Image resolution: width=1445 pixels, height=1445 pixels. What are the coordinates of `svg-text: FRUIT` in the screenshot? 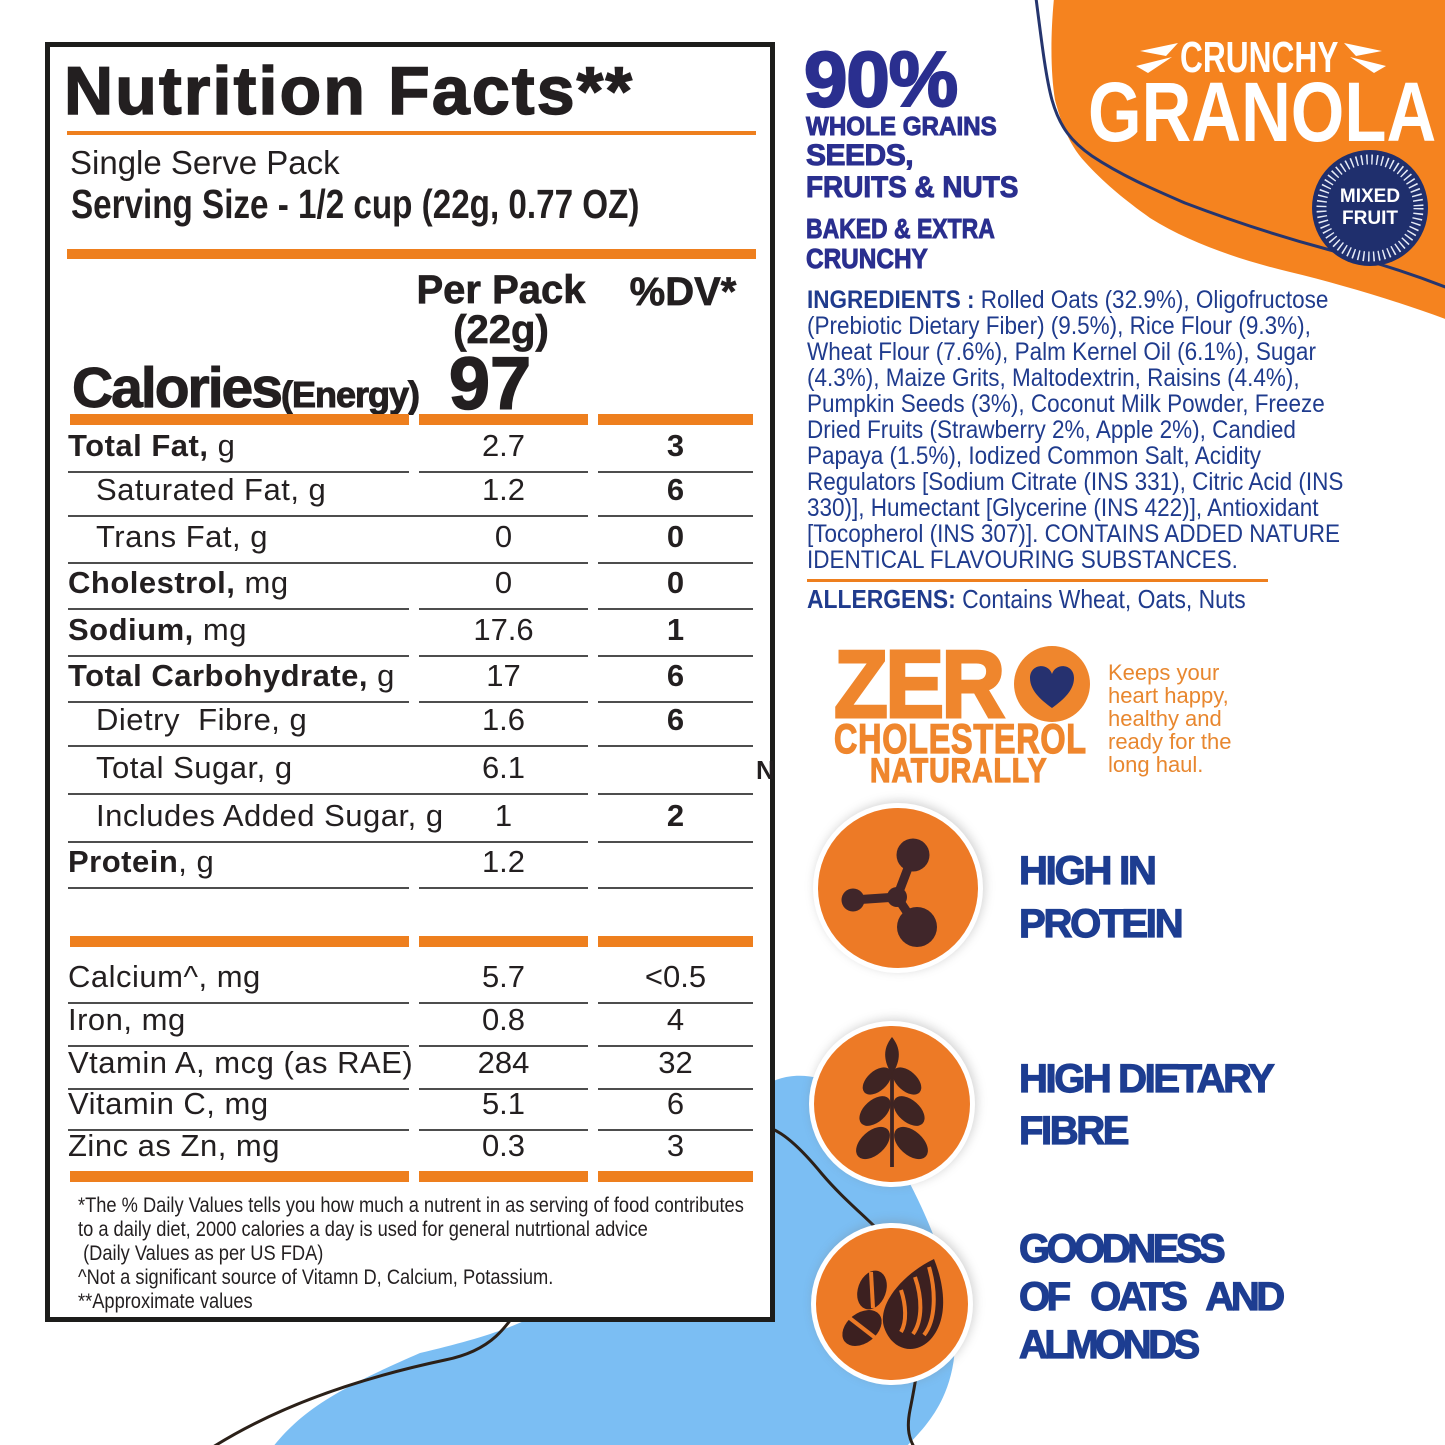 It's located at (1370, 218).